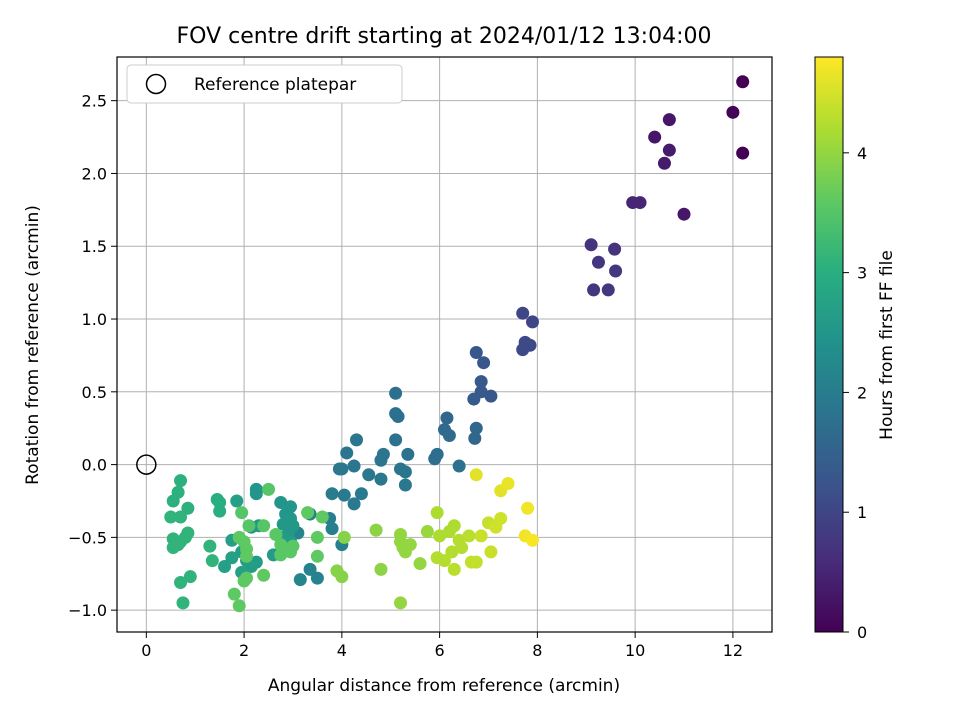  Describe the element at coordinates (146, 650) in the screenshot. I see `x-tick-label: 0` at that location.